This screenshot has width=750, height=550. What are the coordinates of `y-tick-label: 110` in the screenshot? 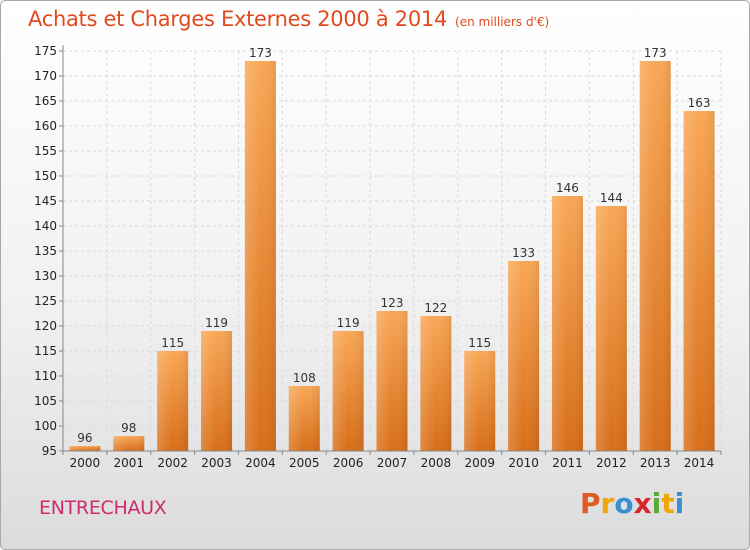 It's located at (45, 376).